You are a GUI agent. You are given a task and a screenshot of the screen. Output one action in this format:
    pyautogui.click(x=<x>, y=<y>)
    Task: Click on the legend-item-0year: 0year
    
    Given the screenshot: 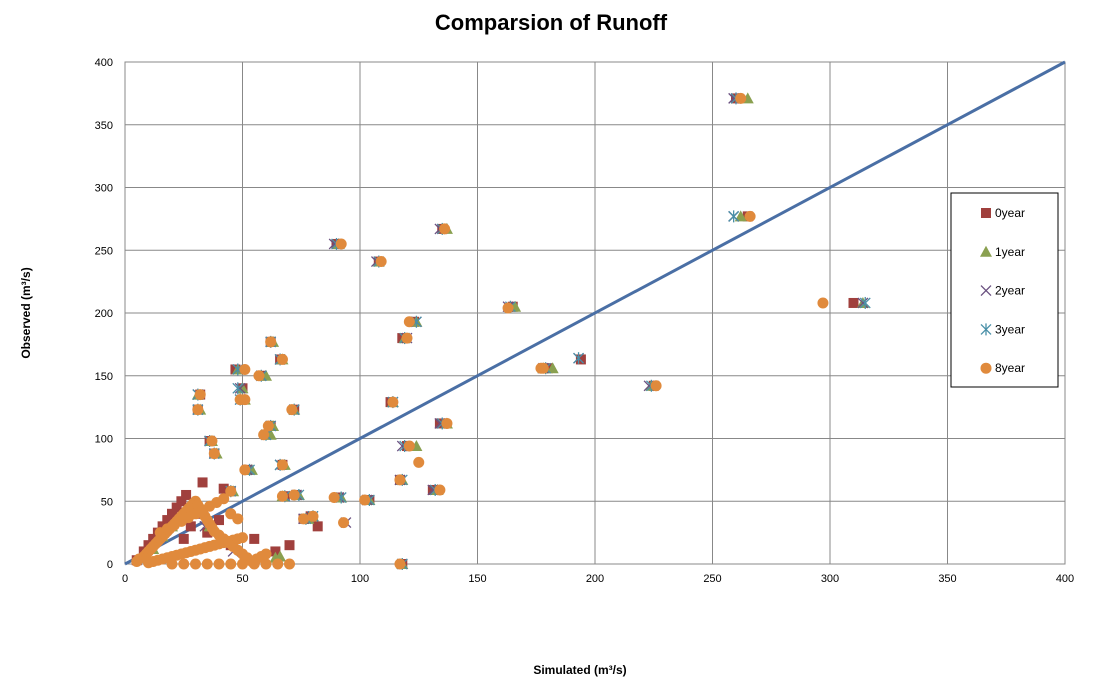 What is the action you would take?
    pyautogui.click(x=1003, y=213)
    